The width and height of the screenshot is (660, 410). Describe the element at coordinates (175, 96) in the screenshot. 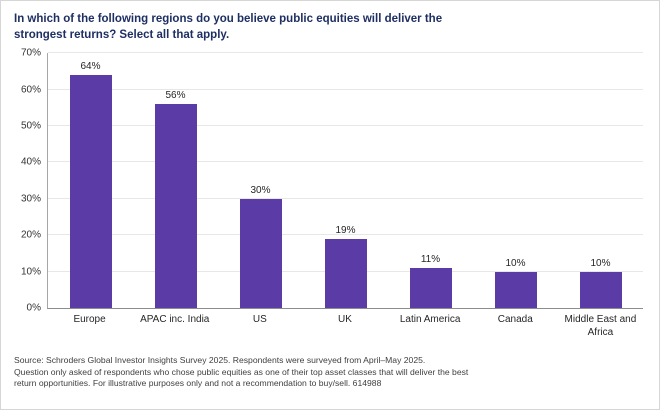

I see `value-label: 56%` at that location.